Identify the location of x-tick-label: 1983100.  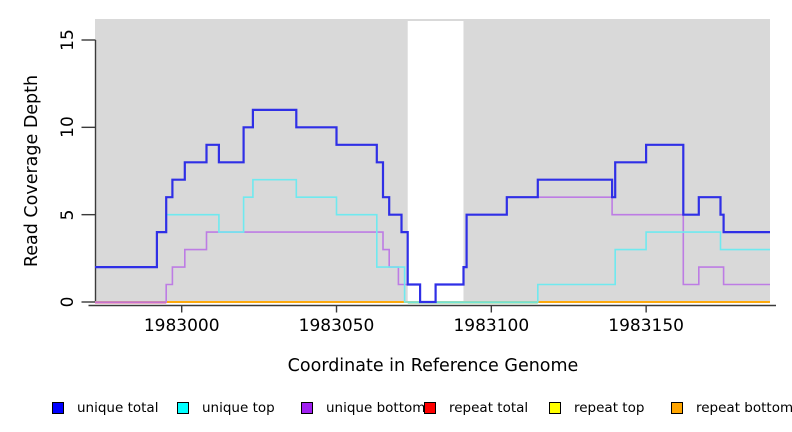
(491, 326).